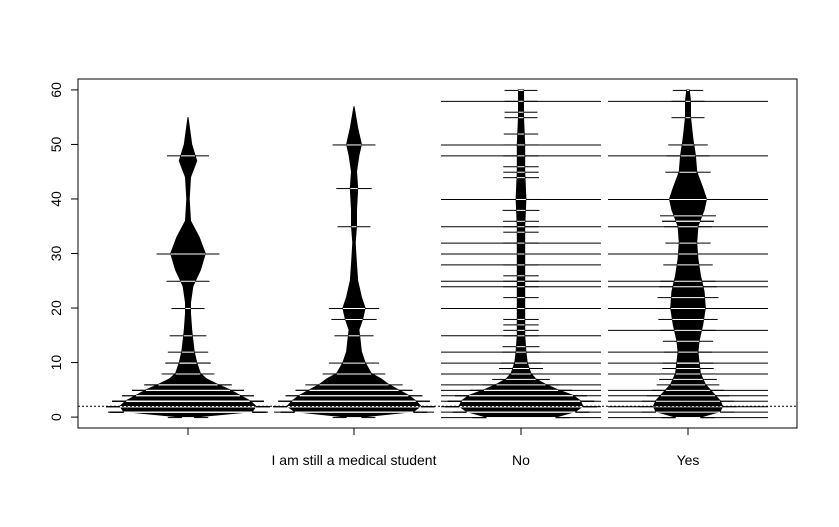 The height and width of the screenshot is (527, 839). Describe the element at coordinates (521, 460) in the screenshot. I see `x-tick-label: No` at that location.